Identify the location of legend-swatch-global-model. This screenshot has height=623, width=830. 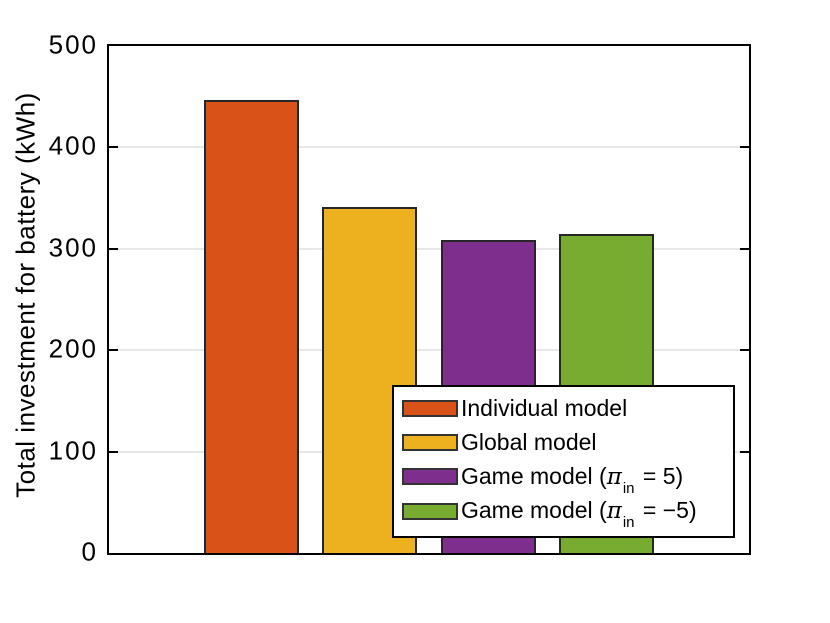
(430, 443).